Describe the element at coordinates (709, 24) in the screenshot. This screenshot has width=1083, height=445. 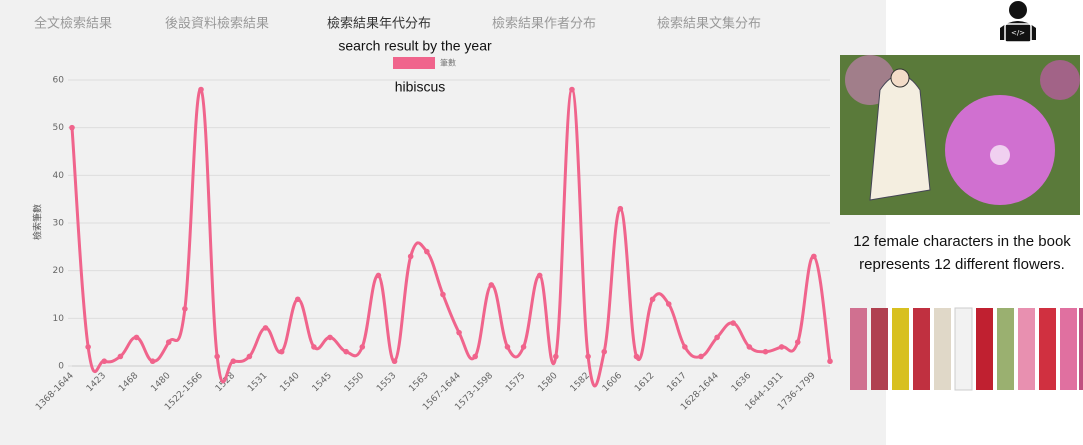
I see `tab: 檢索結果文集分布` at that location.